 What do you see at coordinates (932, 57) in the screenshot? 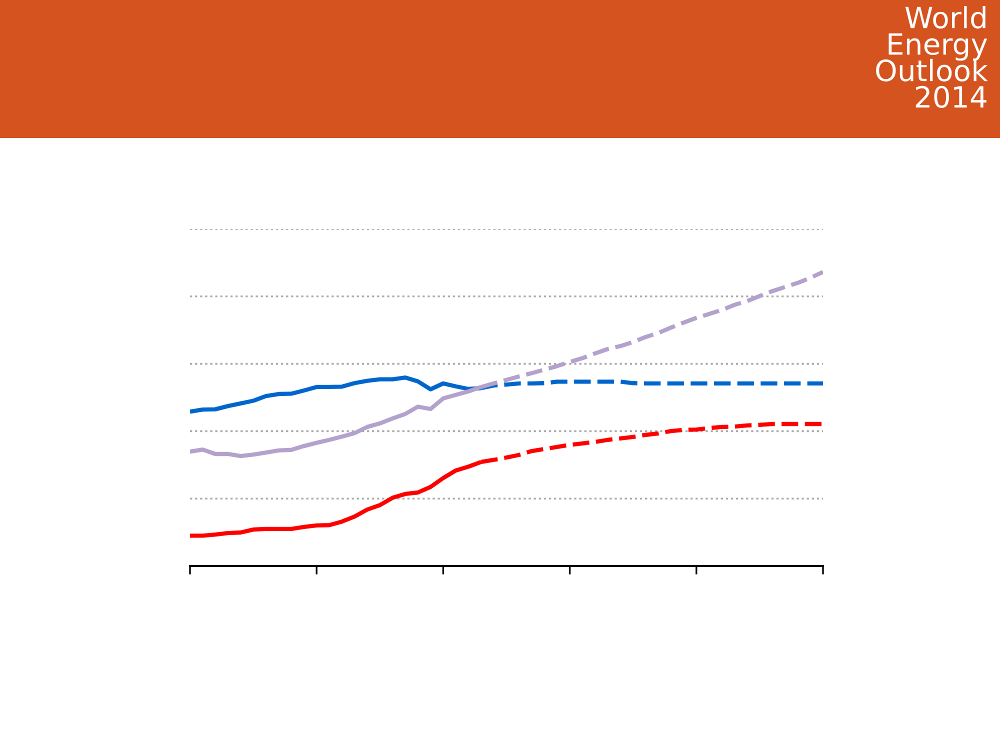
I see `text: World Energy Outlook 2014` at bounding box center [932, 57].